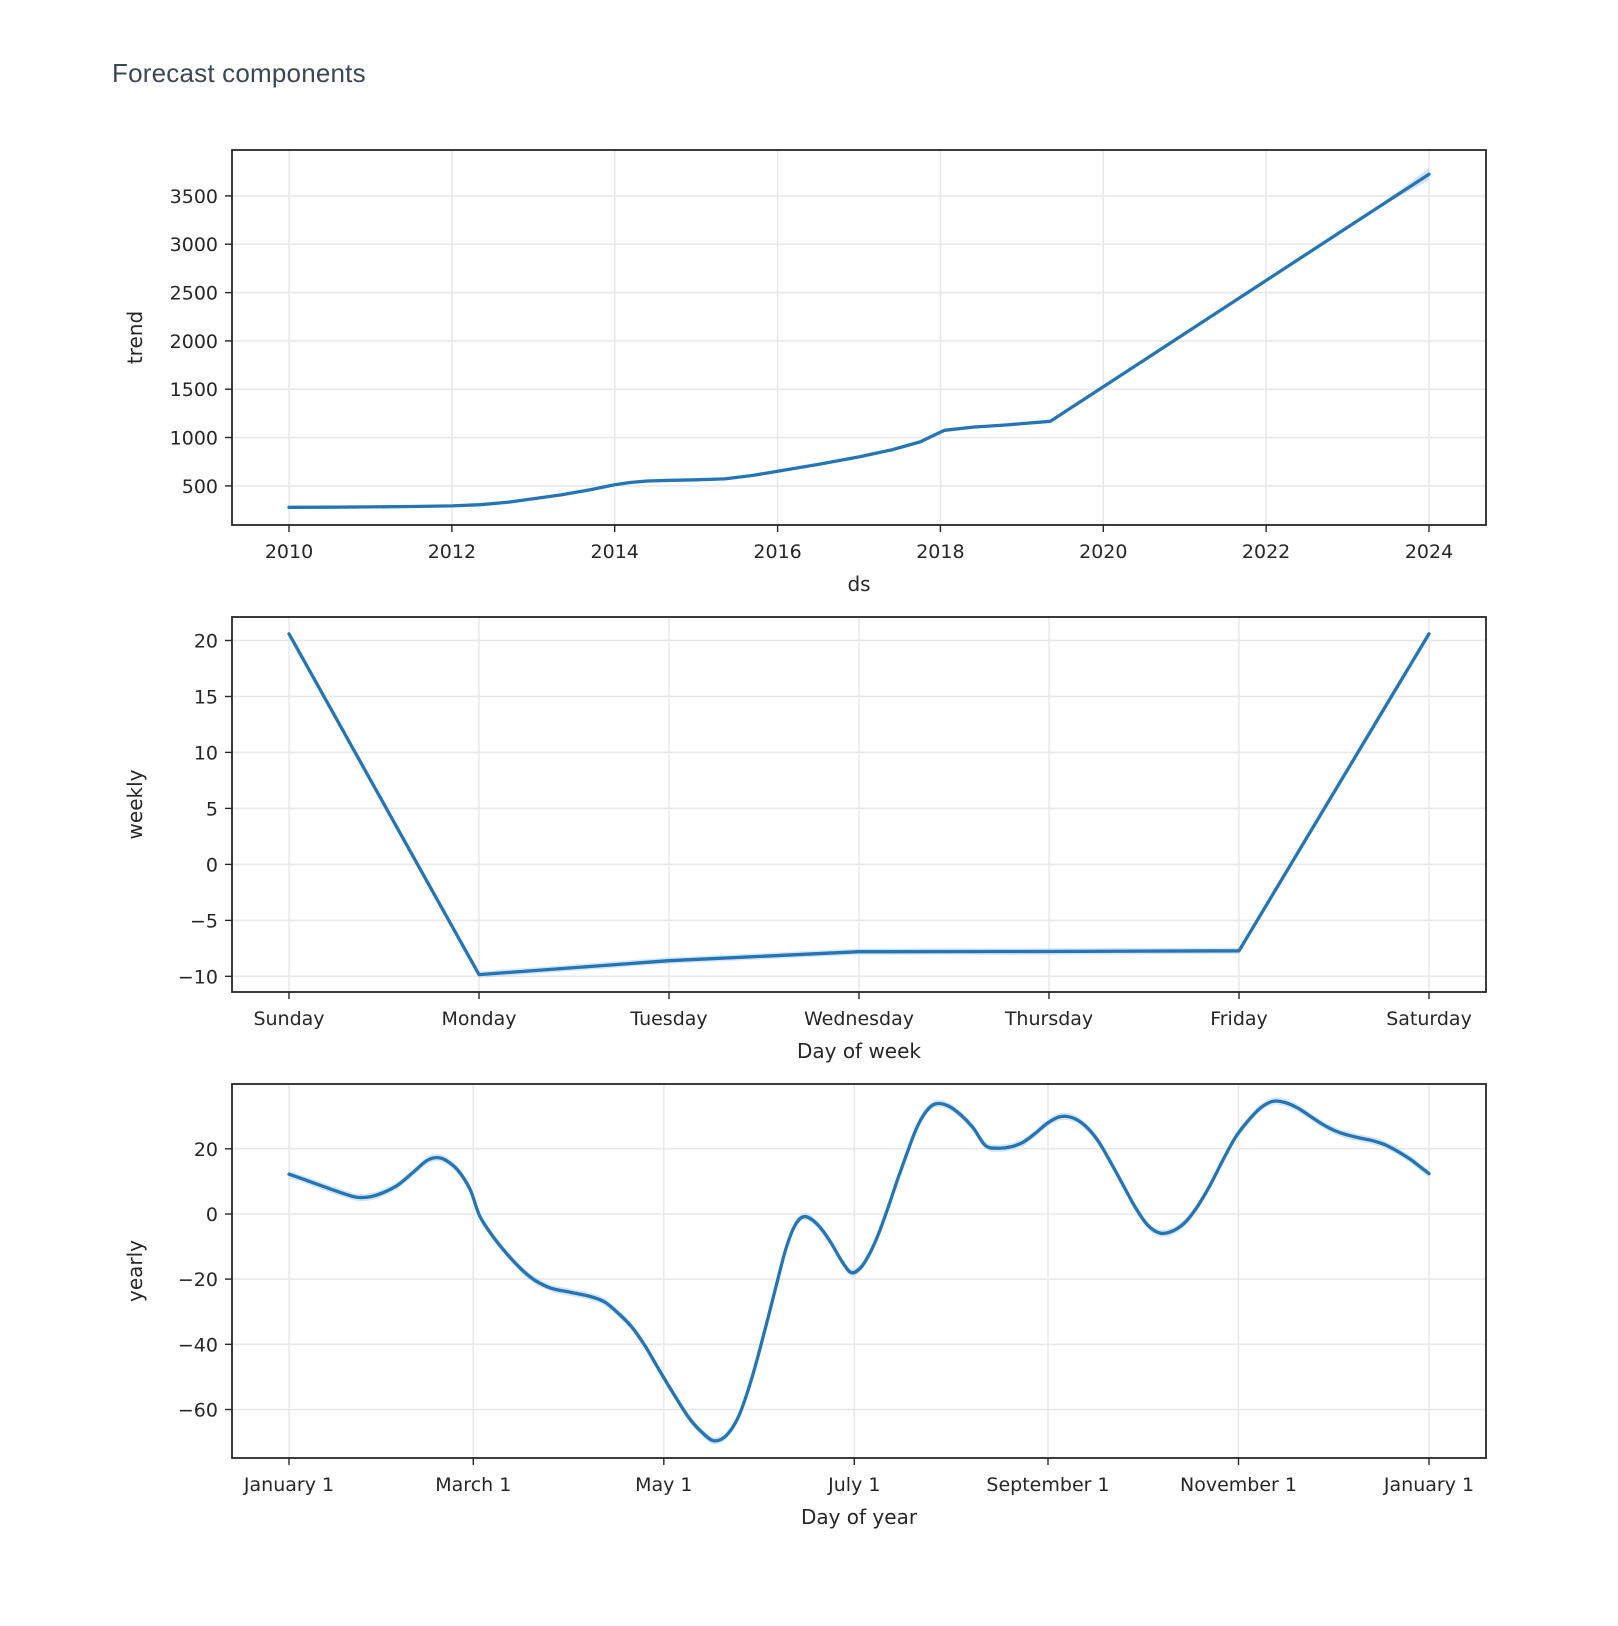  What do you see at coordinates (194, 294) in the screenshot?
I see `y-tick-label: 2500` at bounding box center [194, 294].